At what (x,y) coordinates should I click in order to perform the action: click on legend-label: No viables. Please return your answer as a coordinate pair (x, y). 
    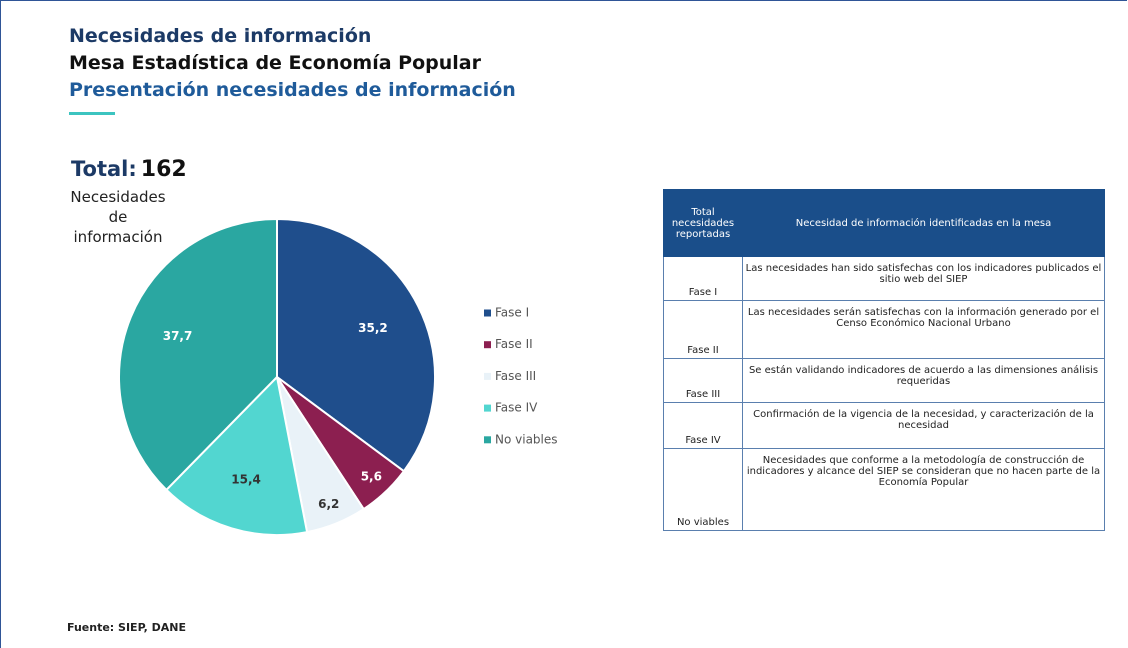
    Looking at the image, I should click on (526, 439).